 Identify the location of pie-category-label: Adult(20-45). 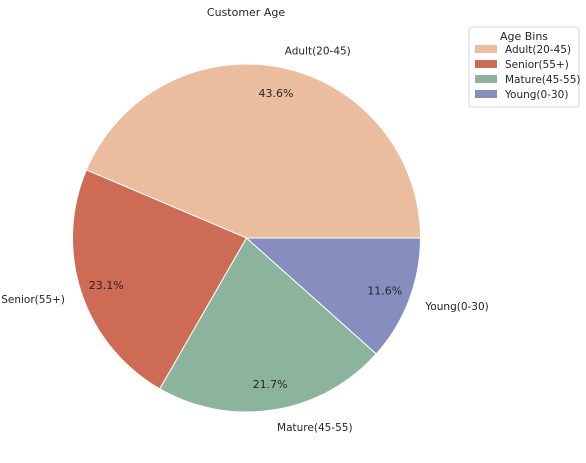
(318, 51).